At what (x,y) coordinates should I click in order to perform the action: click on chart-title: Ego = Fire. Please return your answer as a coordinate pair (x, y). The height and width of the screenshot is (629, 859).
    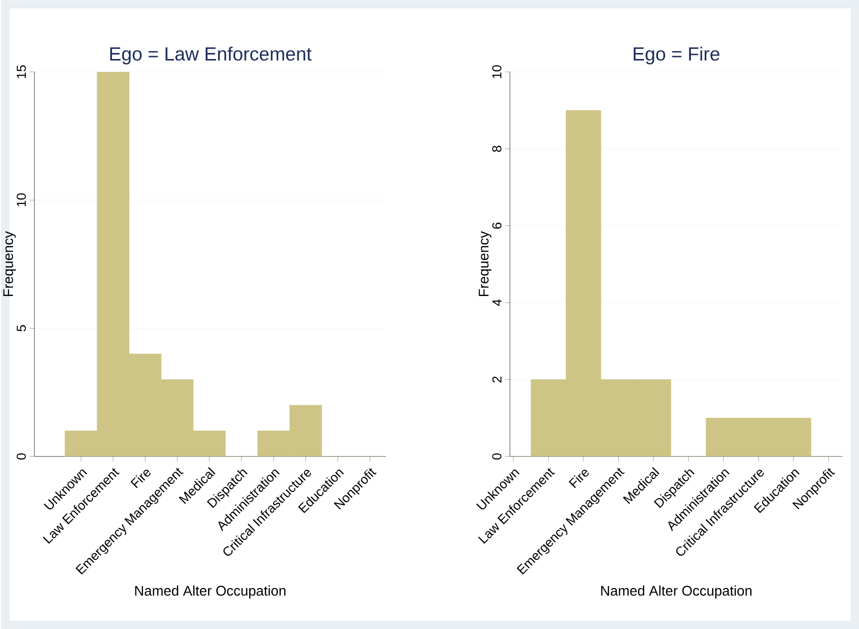
    Looking at the image, I should click on (677, 55).